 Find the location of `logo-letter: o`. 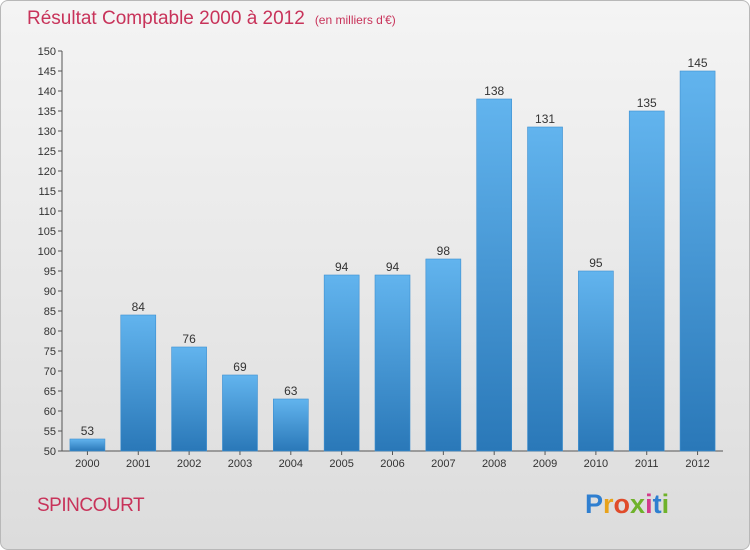

logo-letter: o is located at coordinates (622, 504).